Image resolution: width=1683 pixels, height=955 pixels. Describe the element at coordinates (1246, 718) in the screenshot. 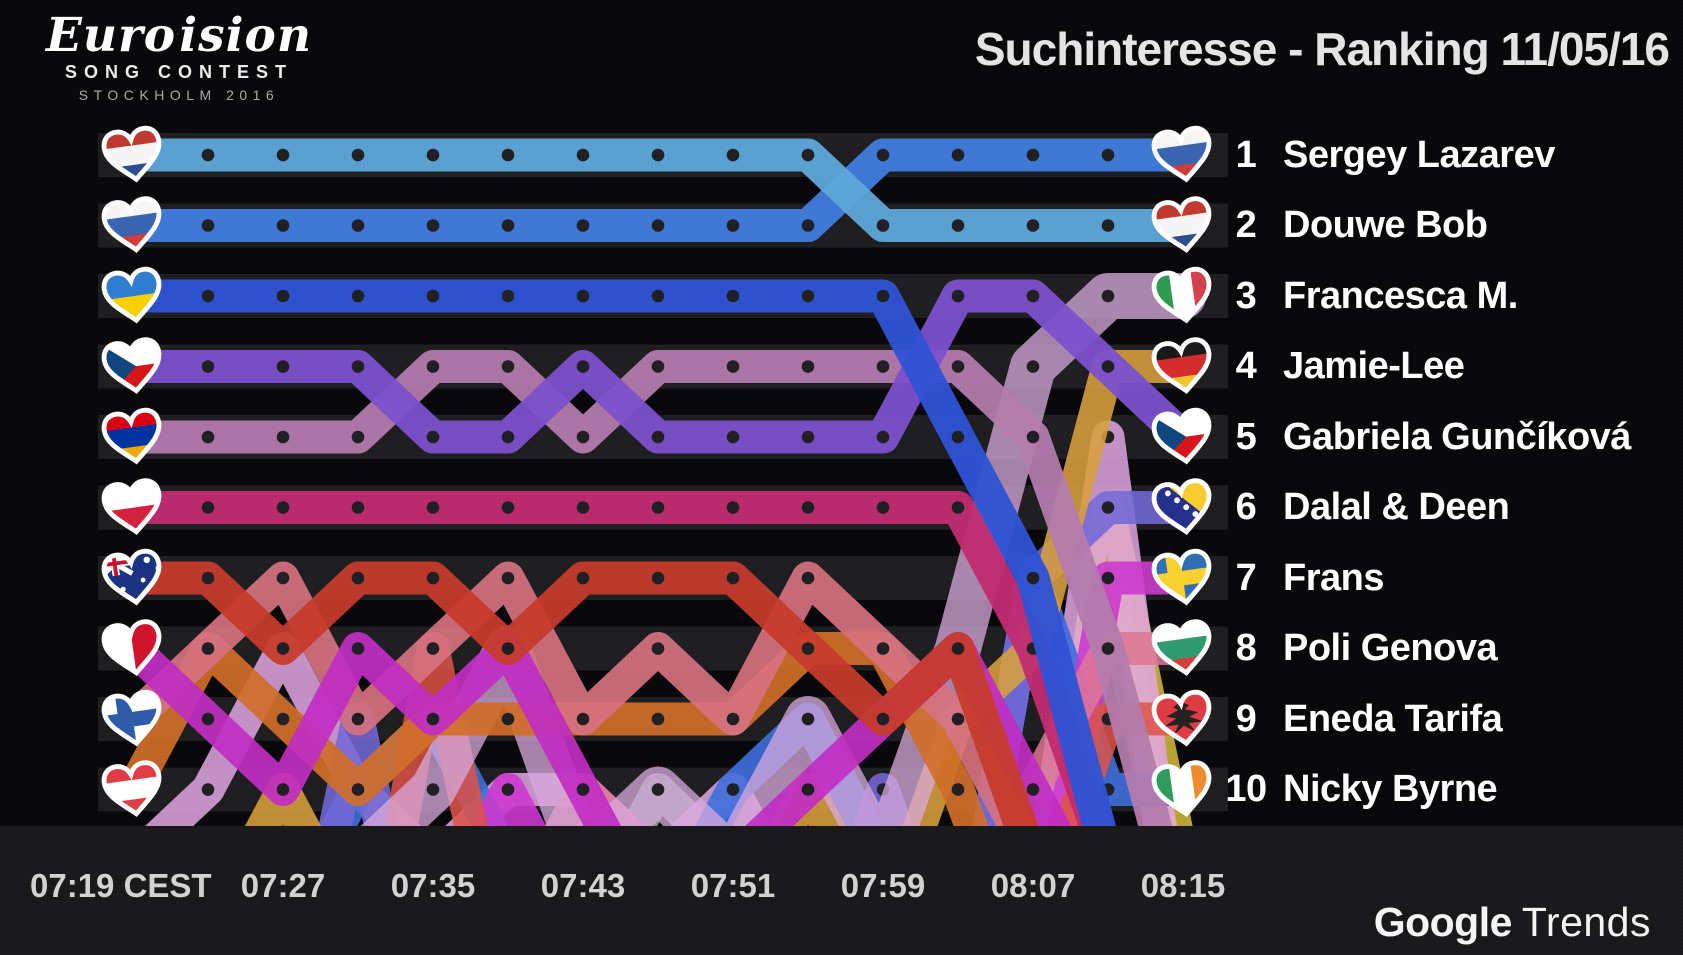

I see `rank-number: 9` at that location.